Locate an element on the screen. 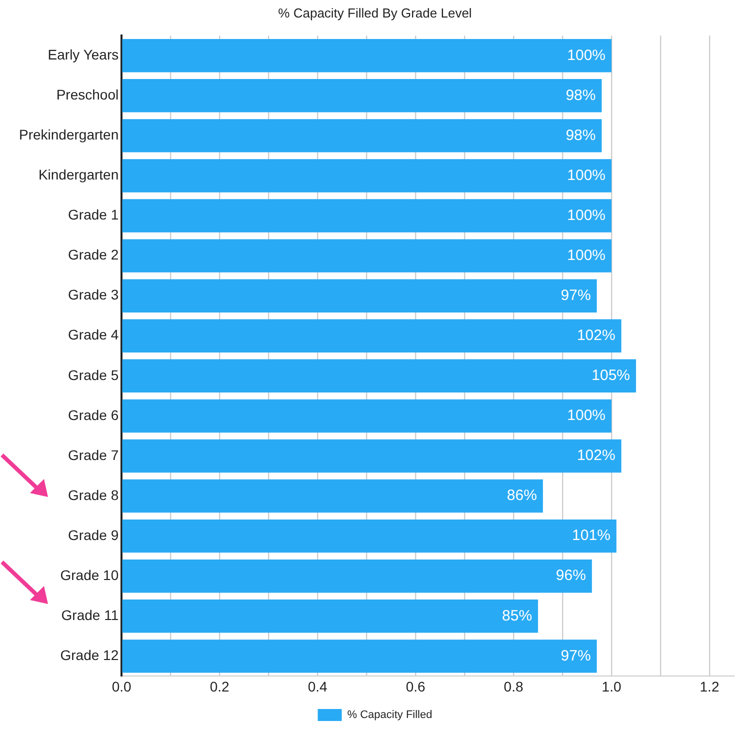  x-tick-label: 0.8 is located at coordinates (514, 686).